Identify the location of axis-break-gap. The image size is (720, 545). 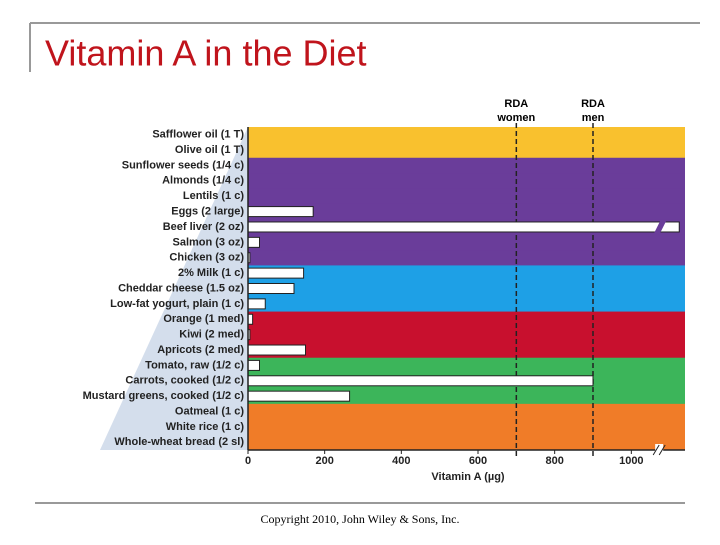
(659, 450).